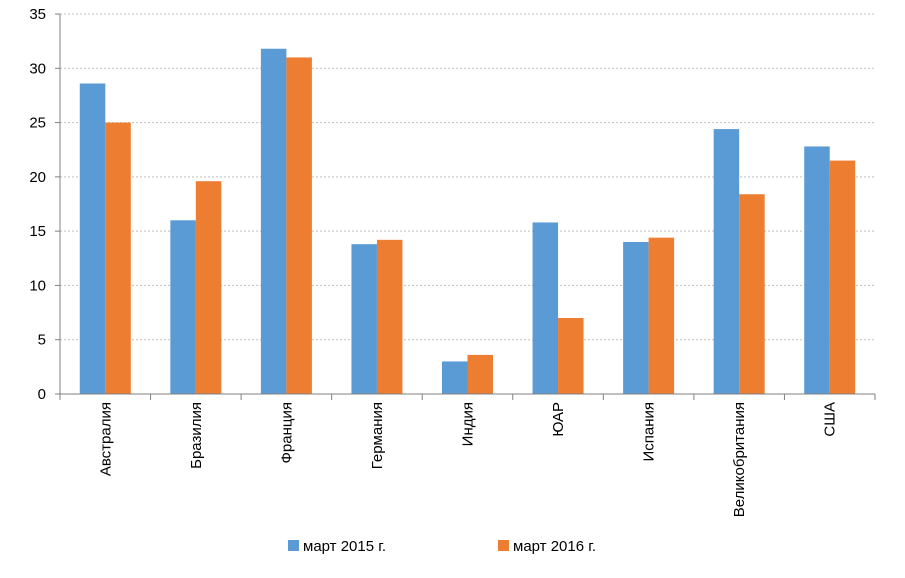 The height and width of the screenshot is (578, 905). I want to click on y-tick-label: 10, so click(37, 285).